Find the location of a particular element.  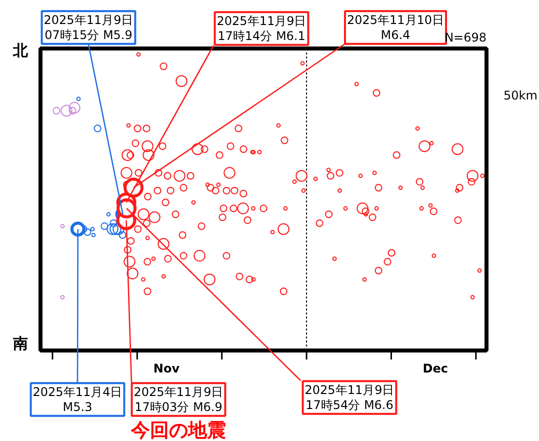

annotation: 2025年11月9日 07時15分 M5.9 is located at coordinates (89, 27).